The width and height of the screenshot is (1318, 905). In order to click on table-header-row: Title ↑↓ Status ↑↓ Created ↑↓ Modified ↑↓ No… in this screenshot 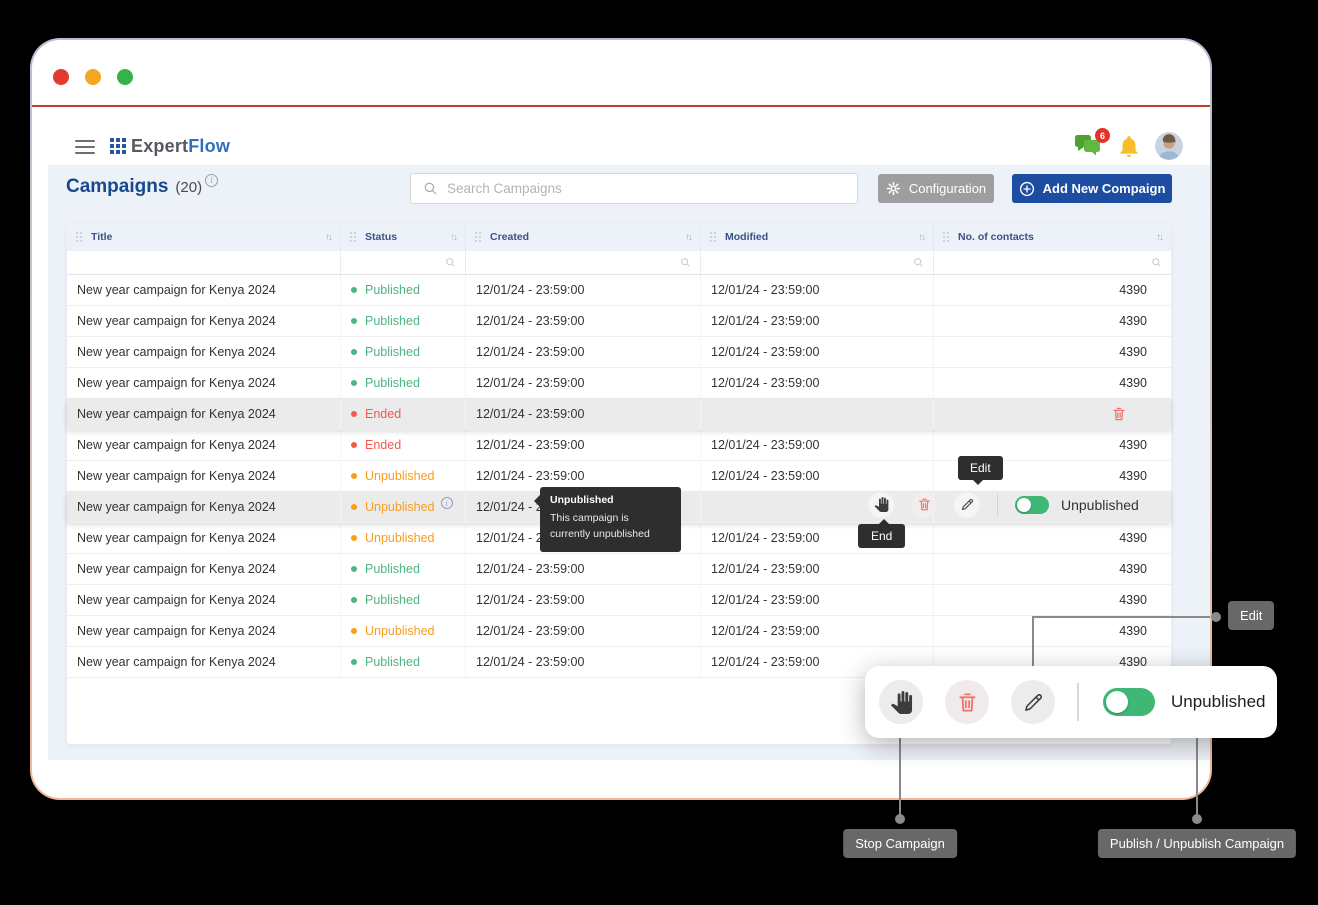, I will do `click(619, 237)`.